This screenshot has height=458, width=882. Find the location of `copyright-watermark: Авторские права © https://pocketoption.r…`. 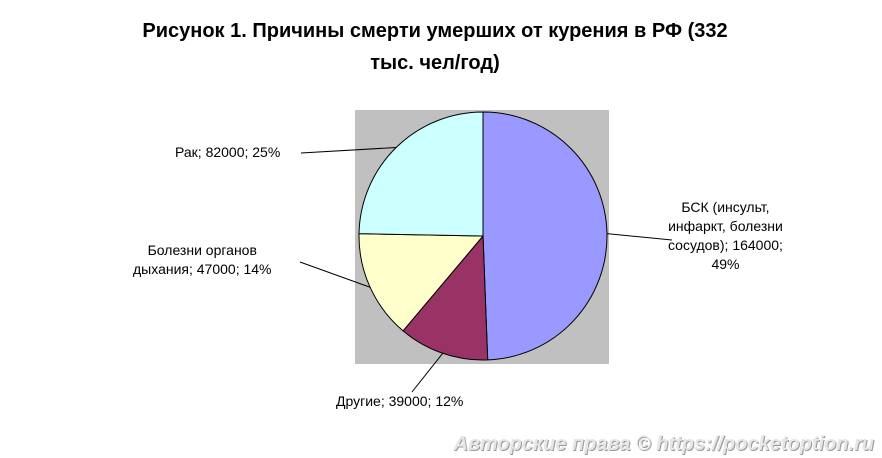

copyright-watermark: Авторские права © https://pocketoption.r… is located at coordinates (663, 444).